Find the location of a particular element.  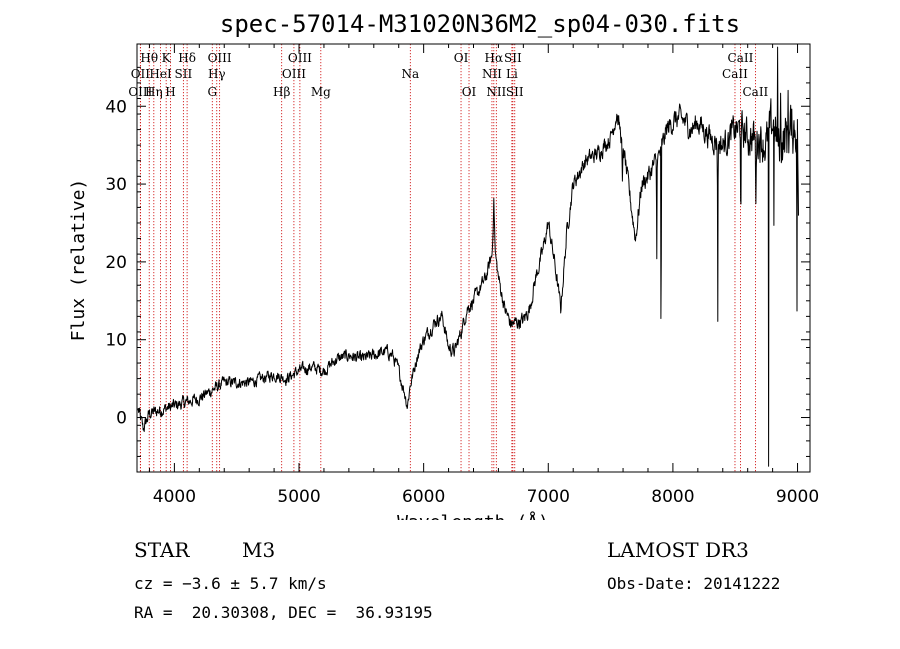

survey-label: LAMOST DR3 is located at coordinates (678, 550).